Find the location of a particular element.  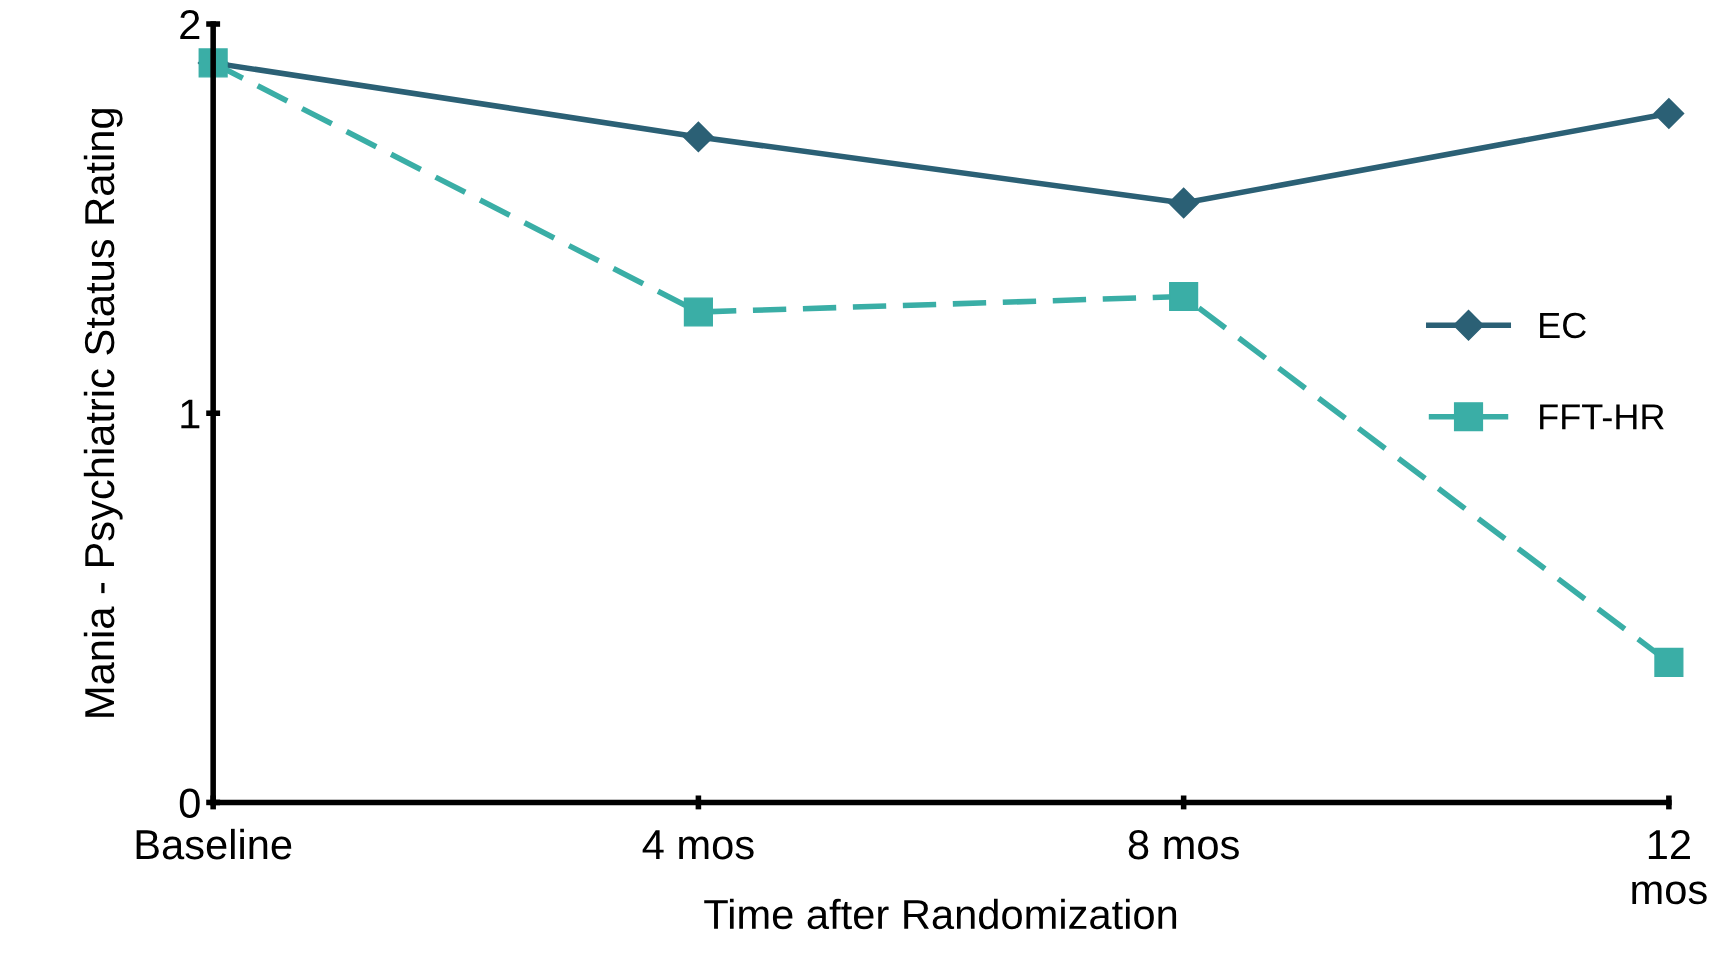

x-tick-label: Baseline is located at coordinates (214, 844).